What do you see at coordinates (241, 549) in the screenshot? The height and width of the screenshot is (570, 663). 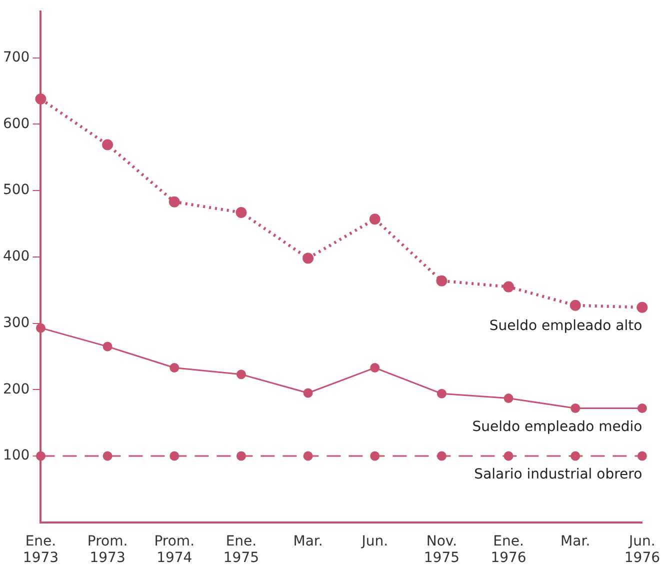 I see `x-tick-label: Ene. 1975` at bounding box center [241, 549].